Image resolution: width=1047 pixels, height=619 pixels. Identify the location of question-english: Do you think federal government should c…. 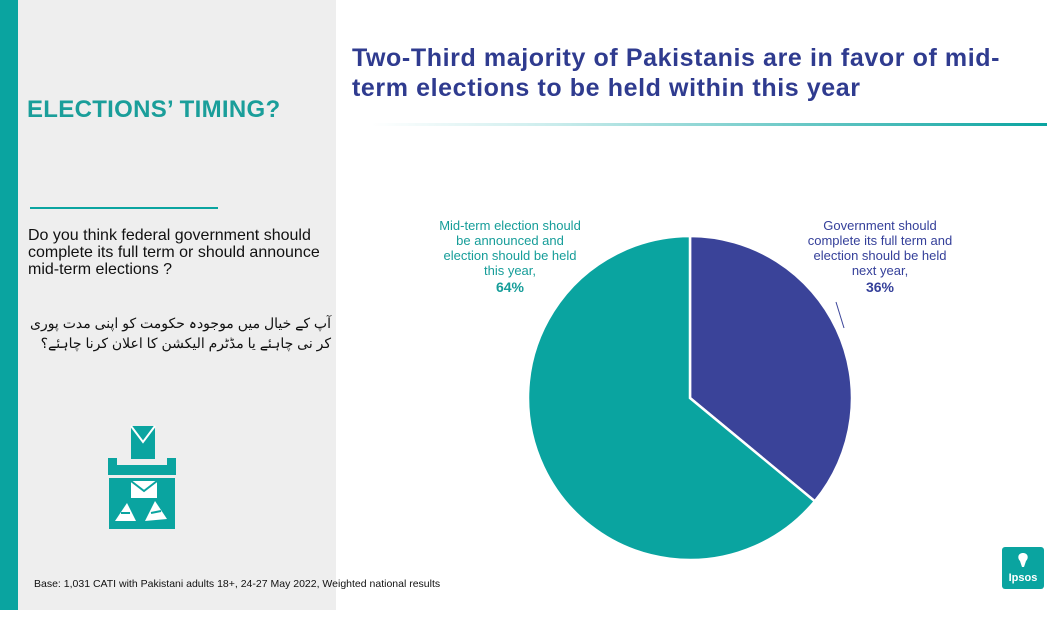
(174, 252).